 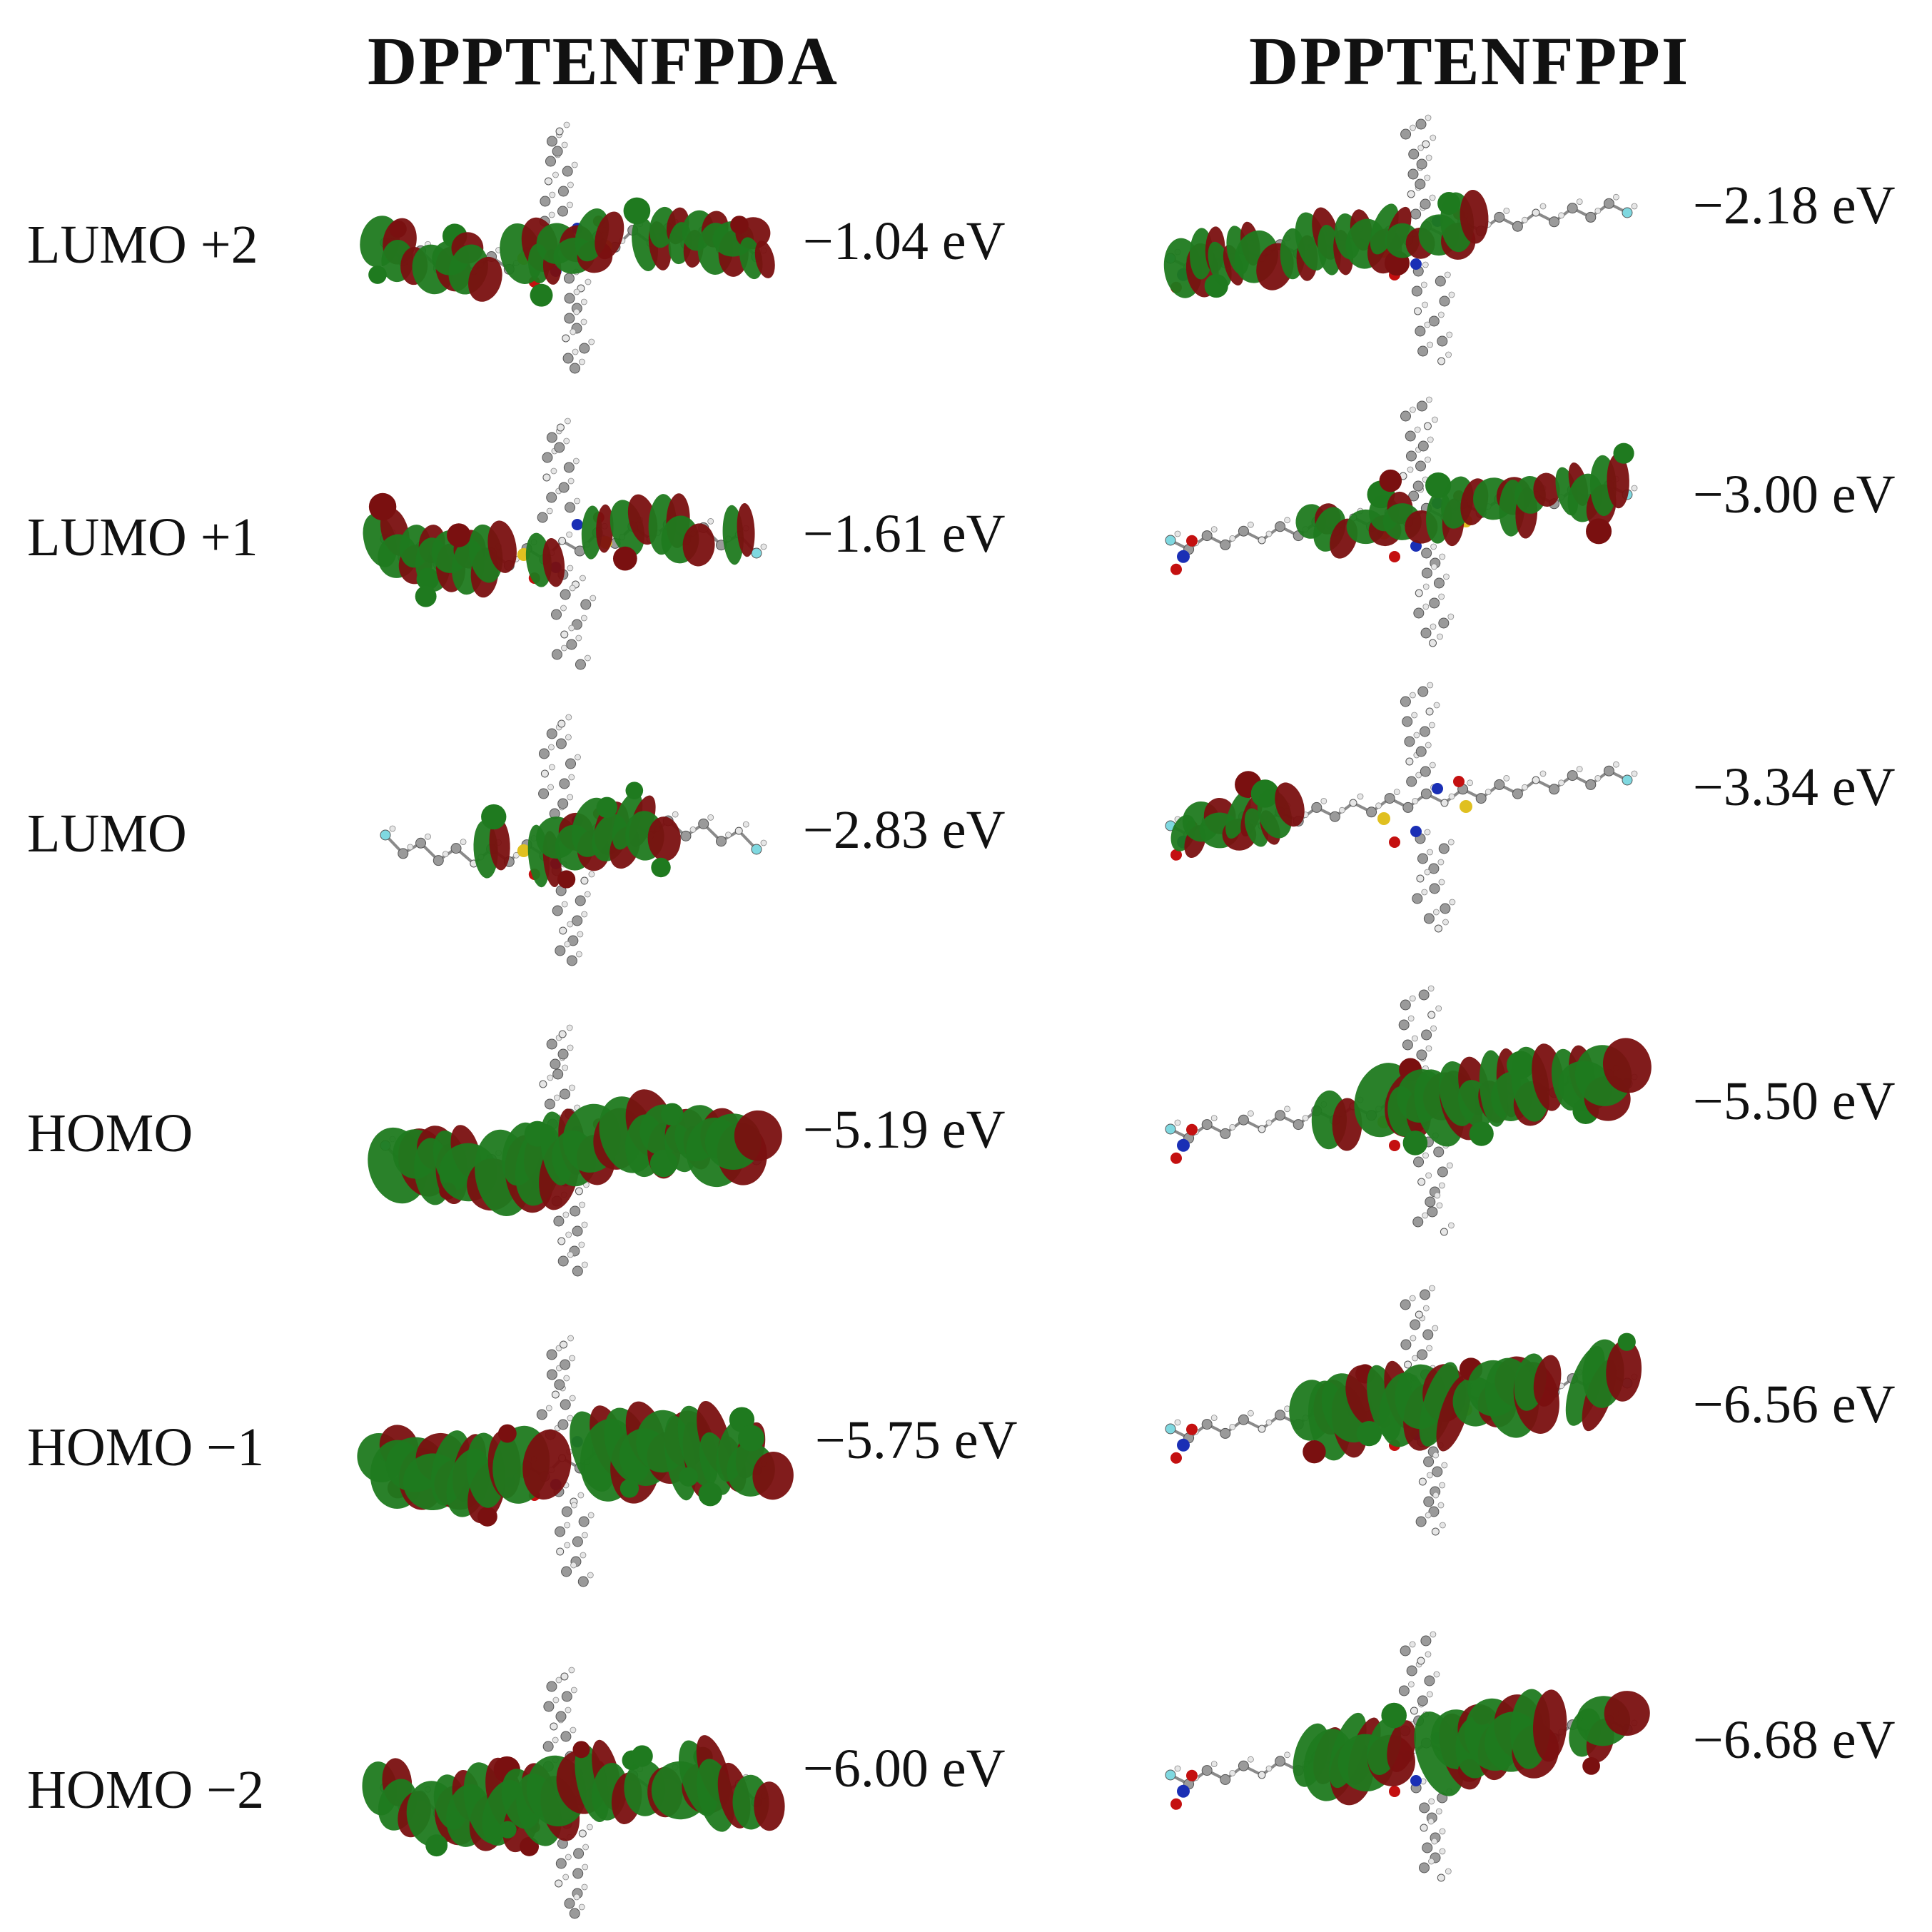 I want to click on orbital-label-lumo: LUMO, so click(x=107, y=834).